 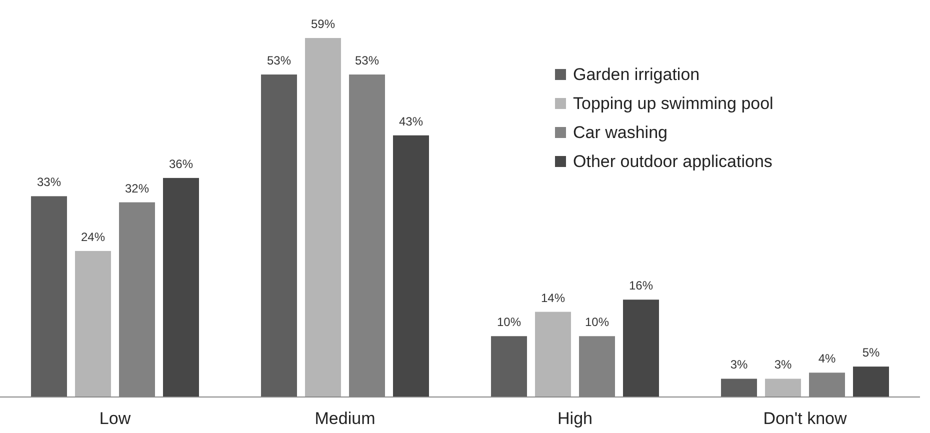 What do you see at coordinates (49, 182) in the screenshot?
I see `data-label: 33%` at bounding box center [49, 182].